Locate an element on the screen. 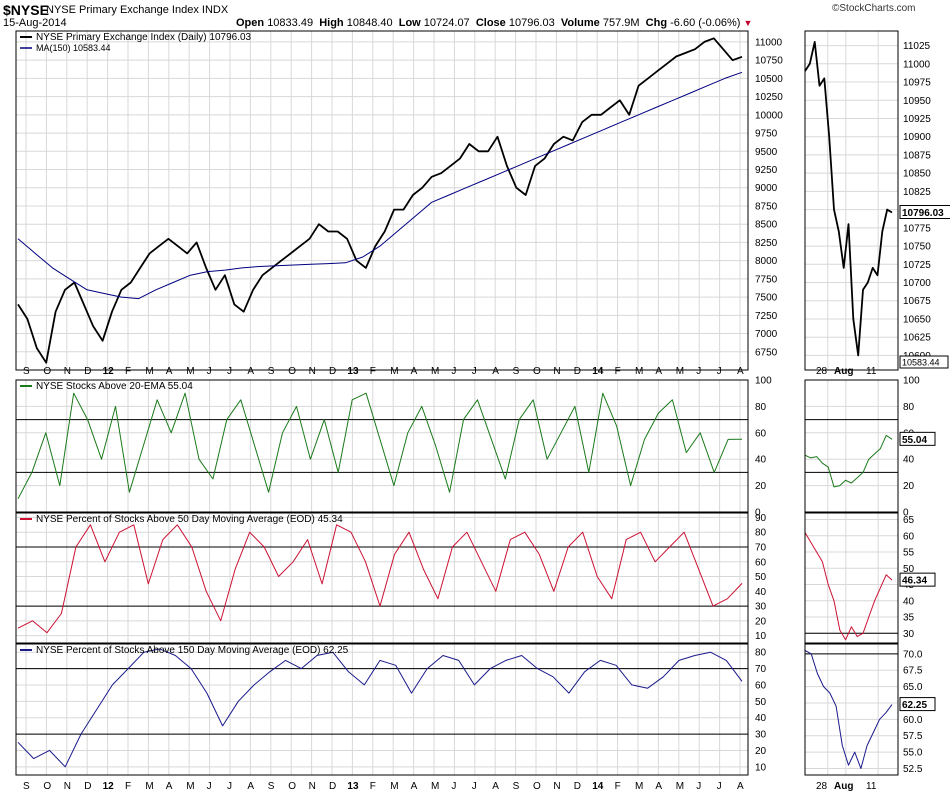  zoom-y-tick-label: 10750 is located at coordinates (917, 247).